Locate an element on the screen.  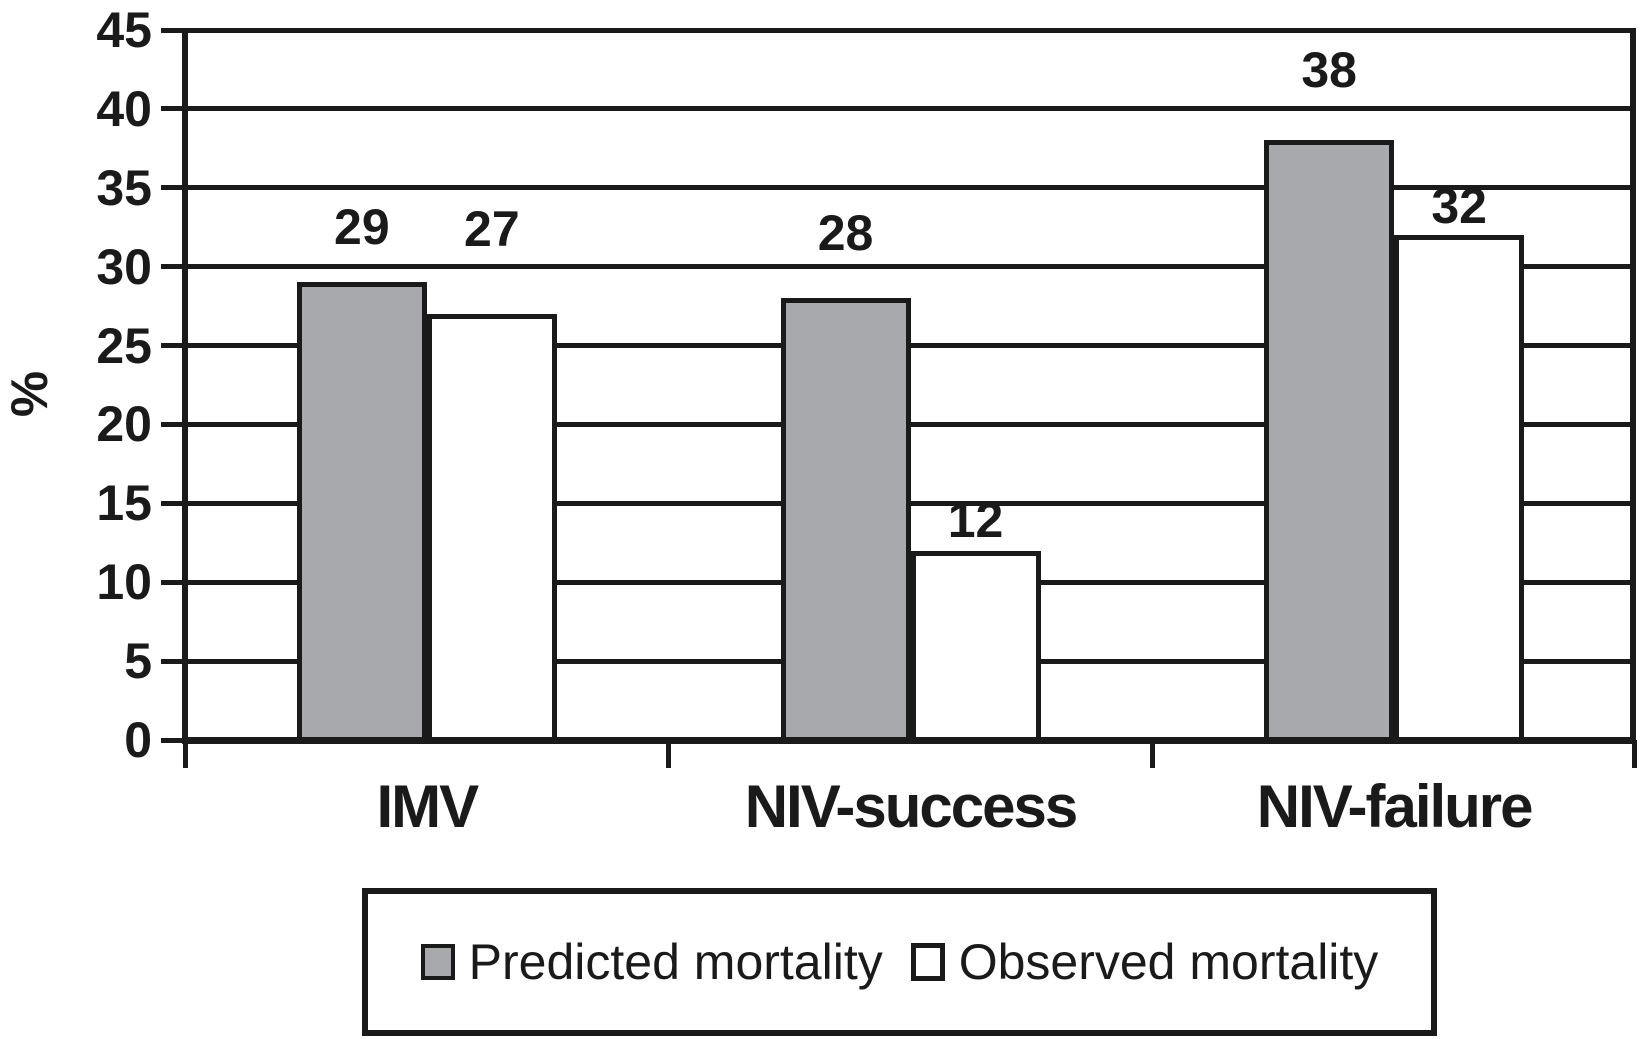
bar-predicted-imv is located at coordinates (361, 513).